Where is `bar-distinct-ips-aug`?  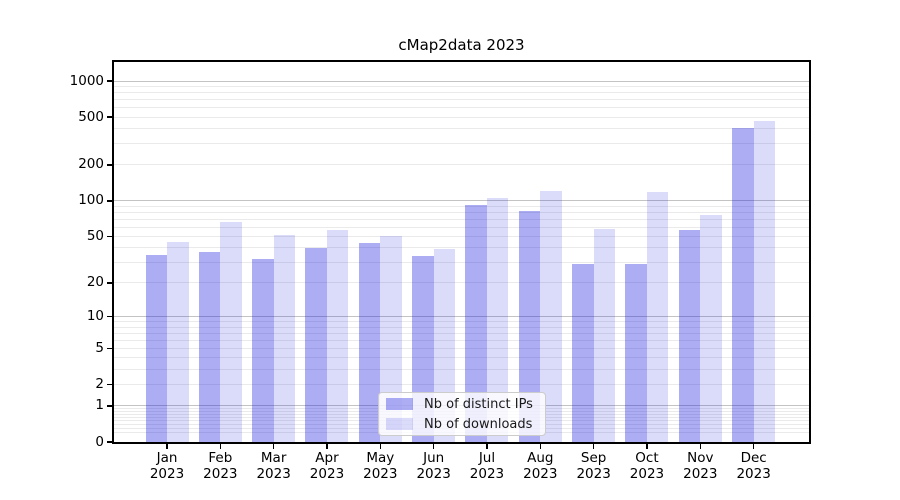 bar-distinct-ips-aug is located at coordinates (529, 326).